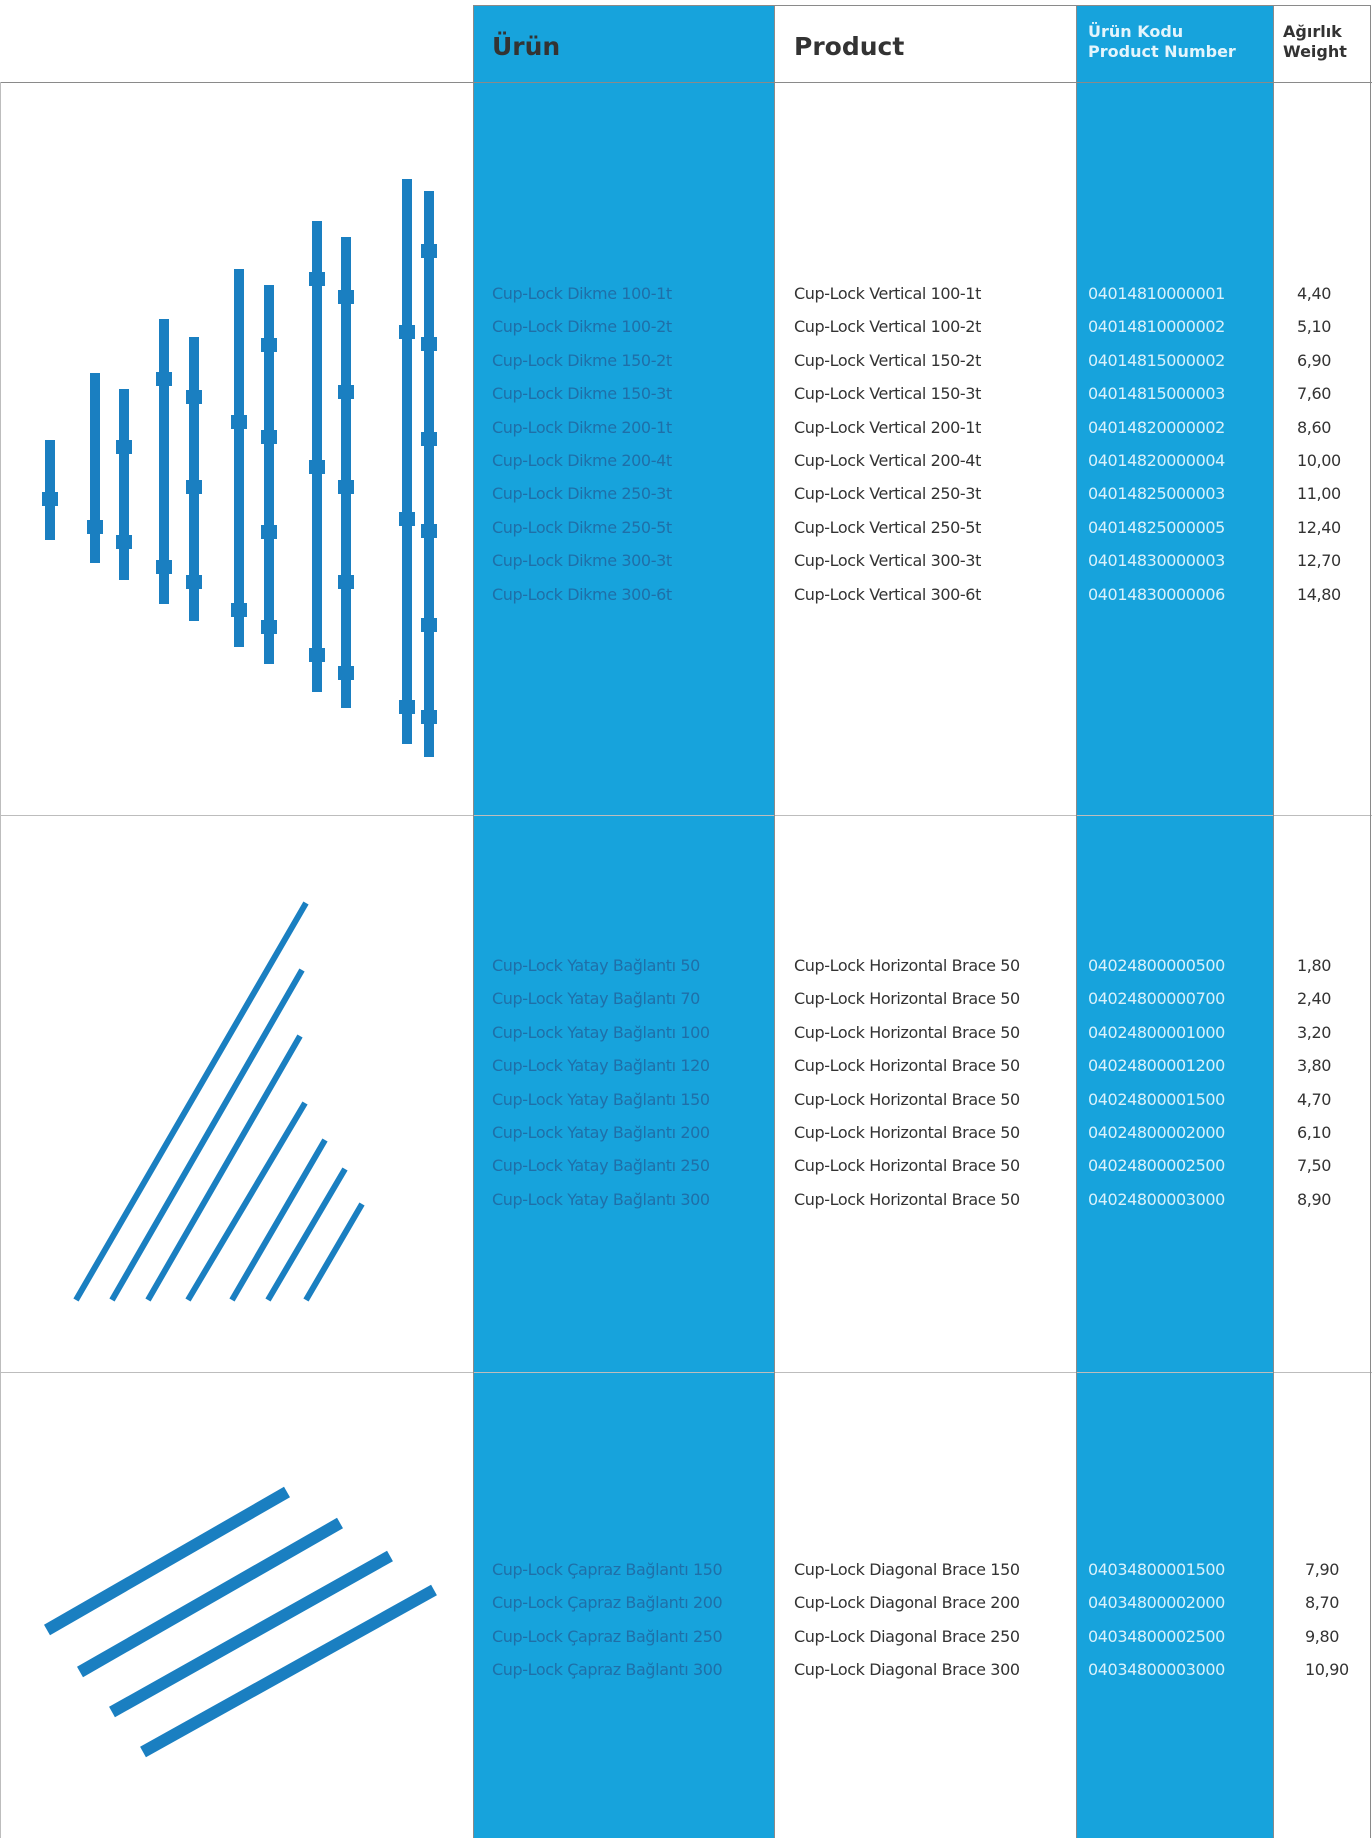 This screenshot has width=1372, height=1838. Describe the element at coordinates (887, 327) in the screenshot. I see `table-cell: Cup-Lock Vertical 100-2t` at that location.